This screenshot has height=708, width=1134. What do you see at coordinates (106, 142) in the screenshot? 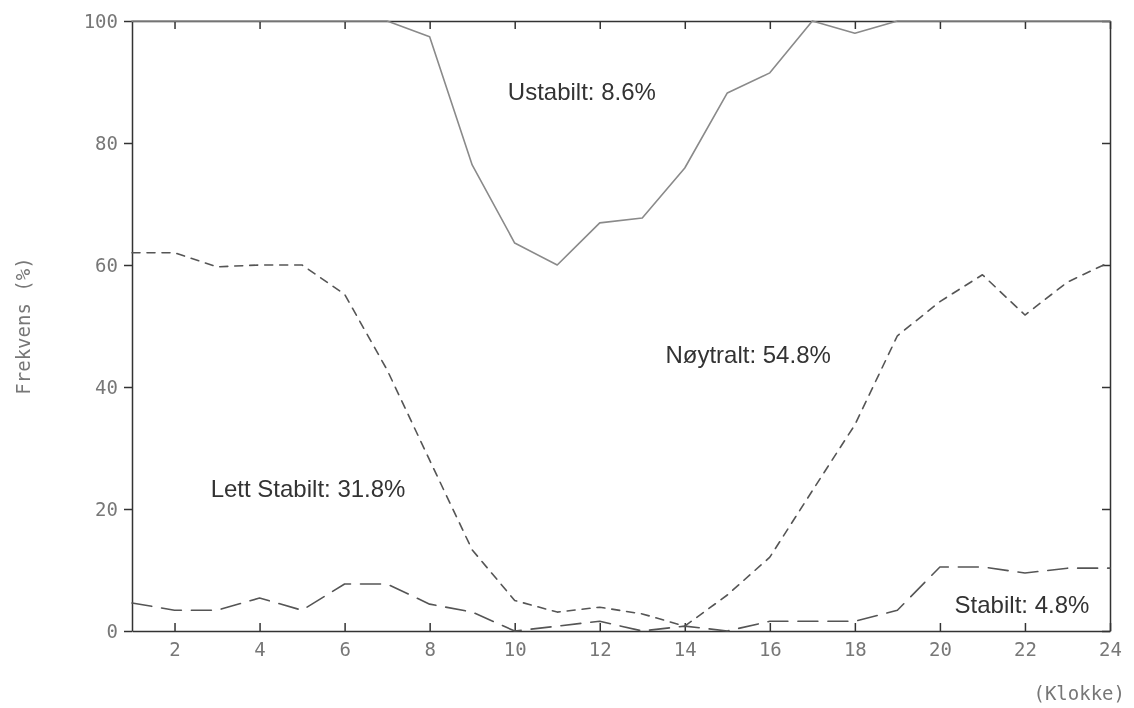
I see `y-tick-label: 80` at bounding box center [106, 142].